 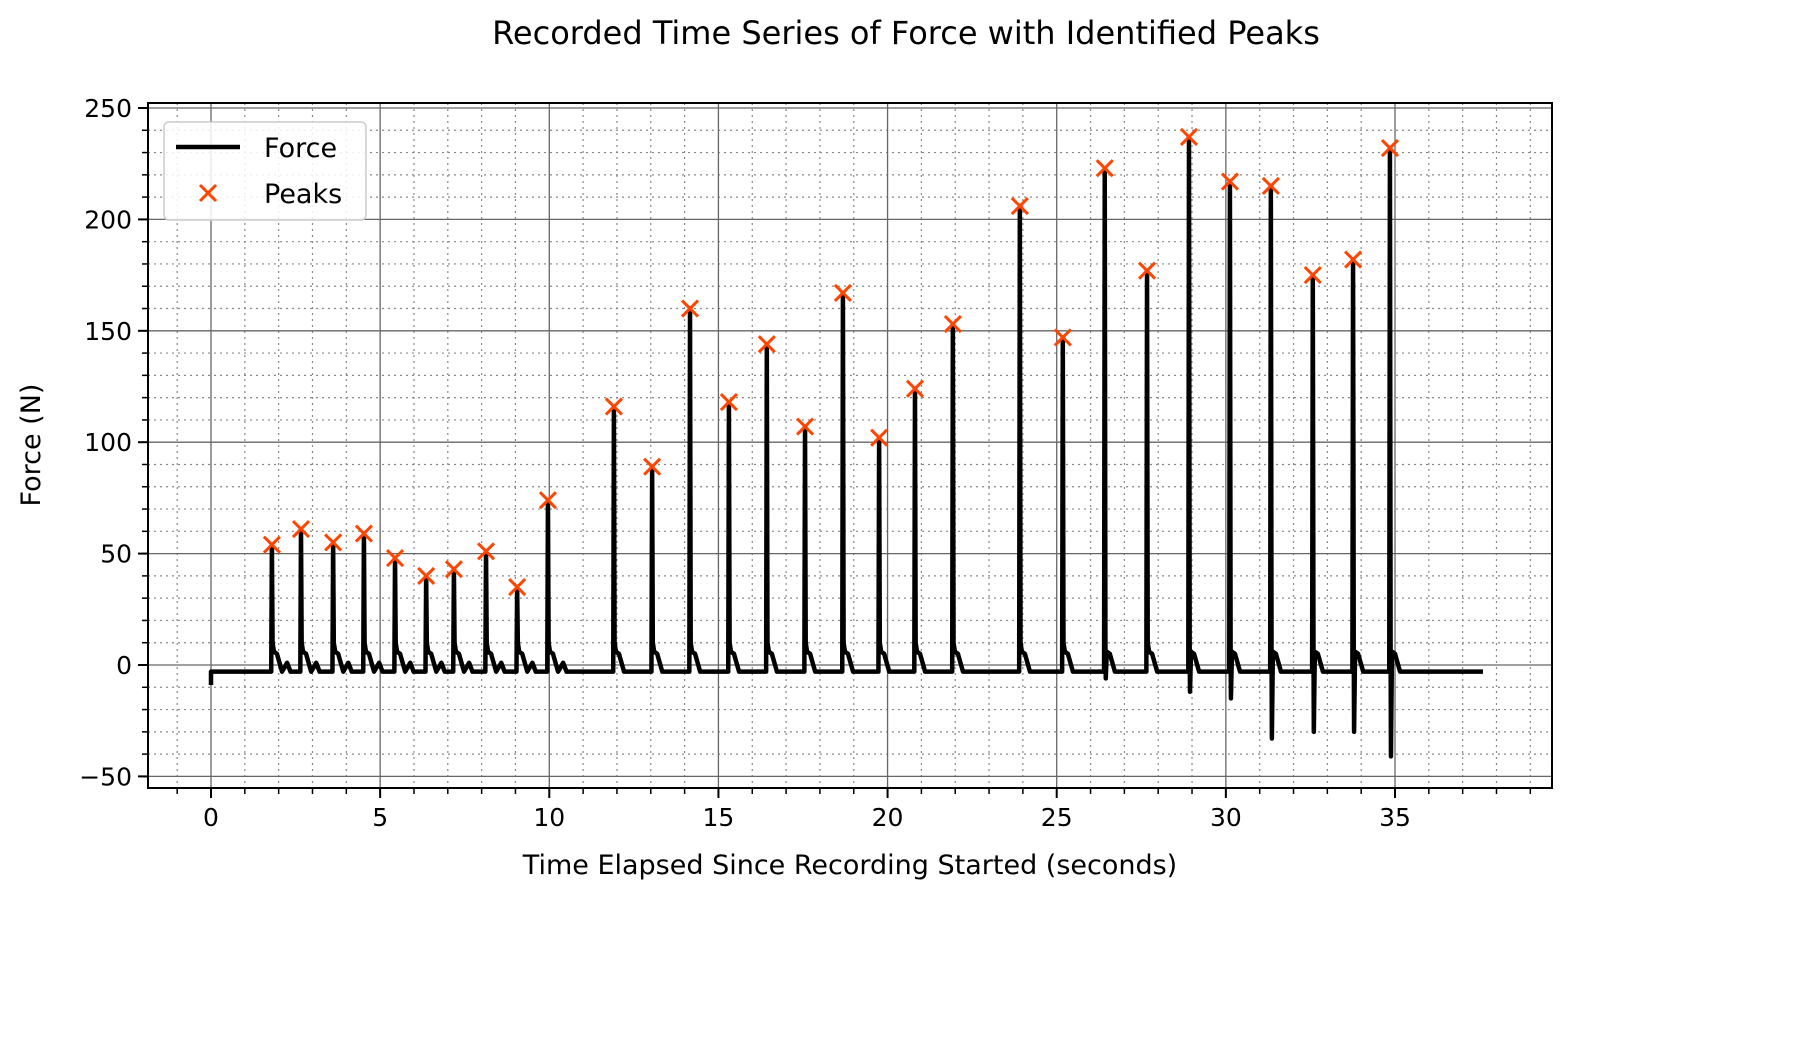 What do you see at coordinates (108, 331) in the screenshot?
I see `y-tick-label: 150` at bounding box center [108, 331].